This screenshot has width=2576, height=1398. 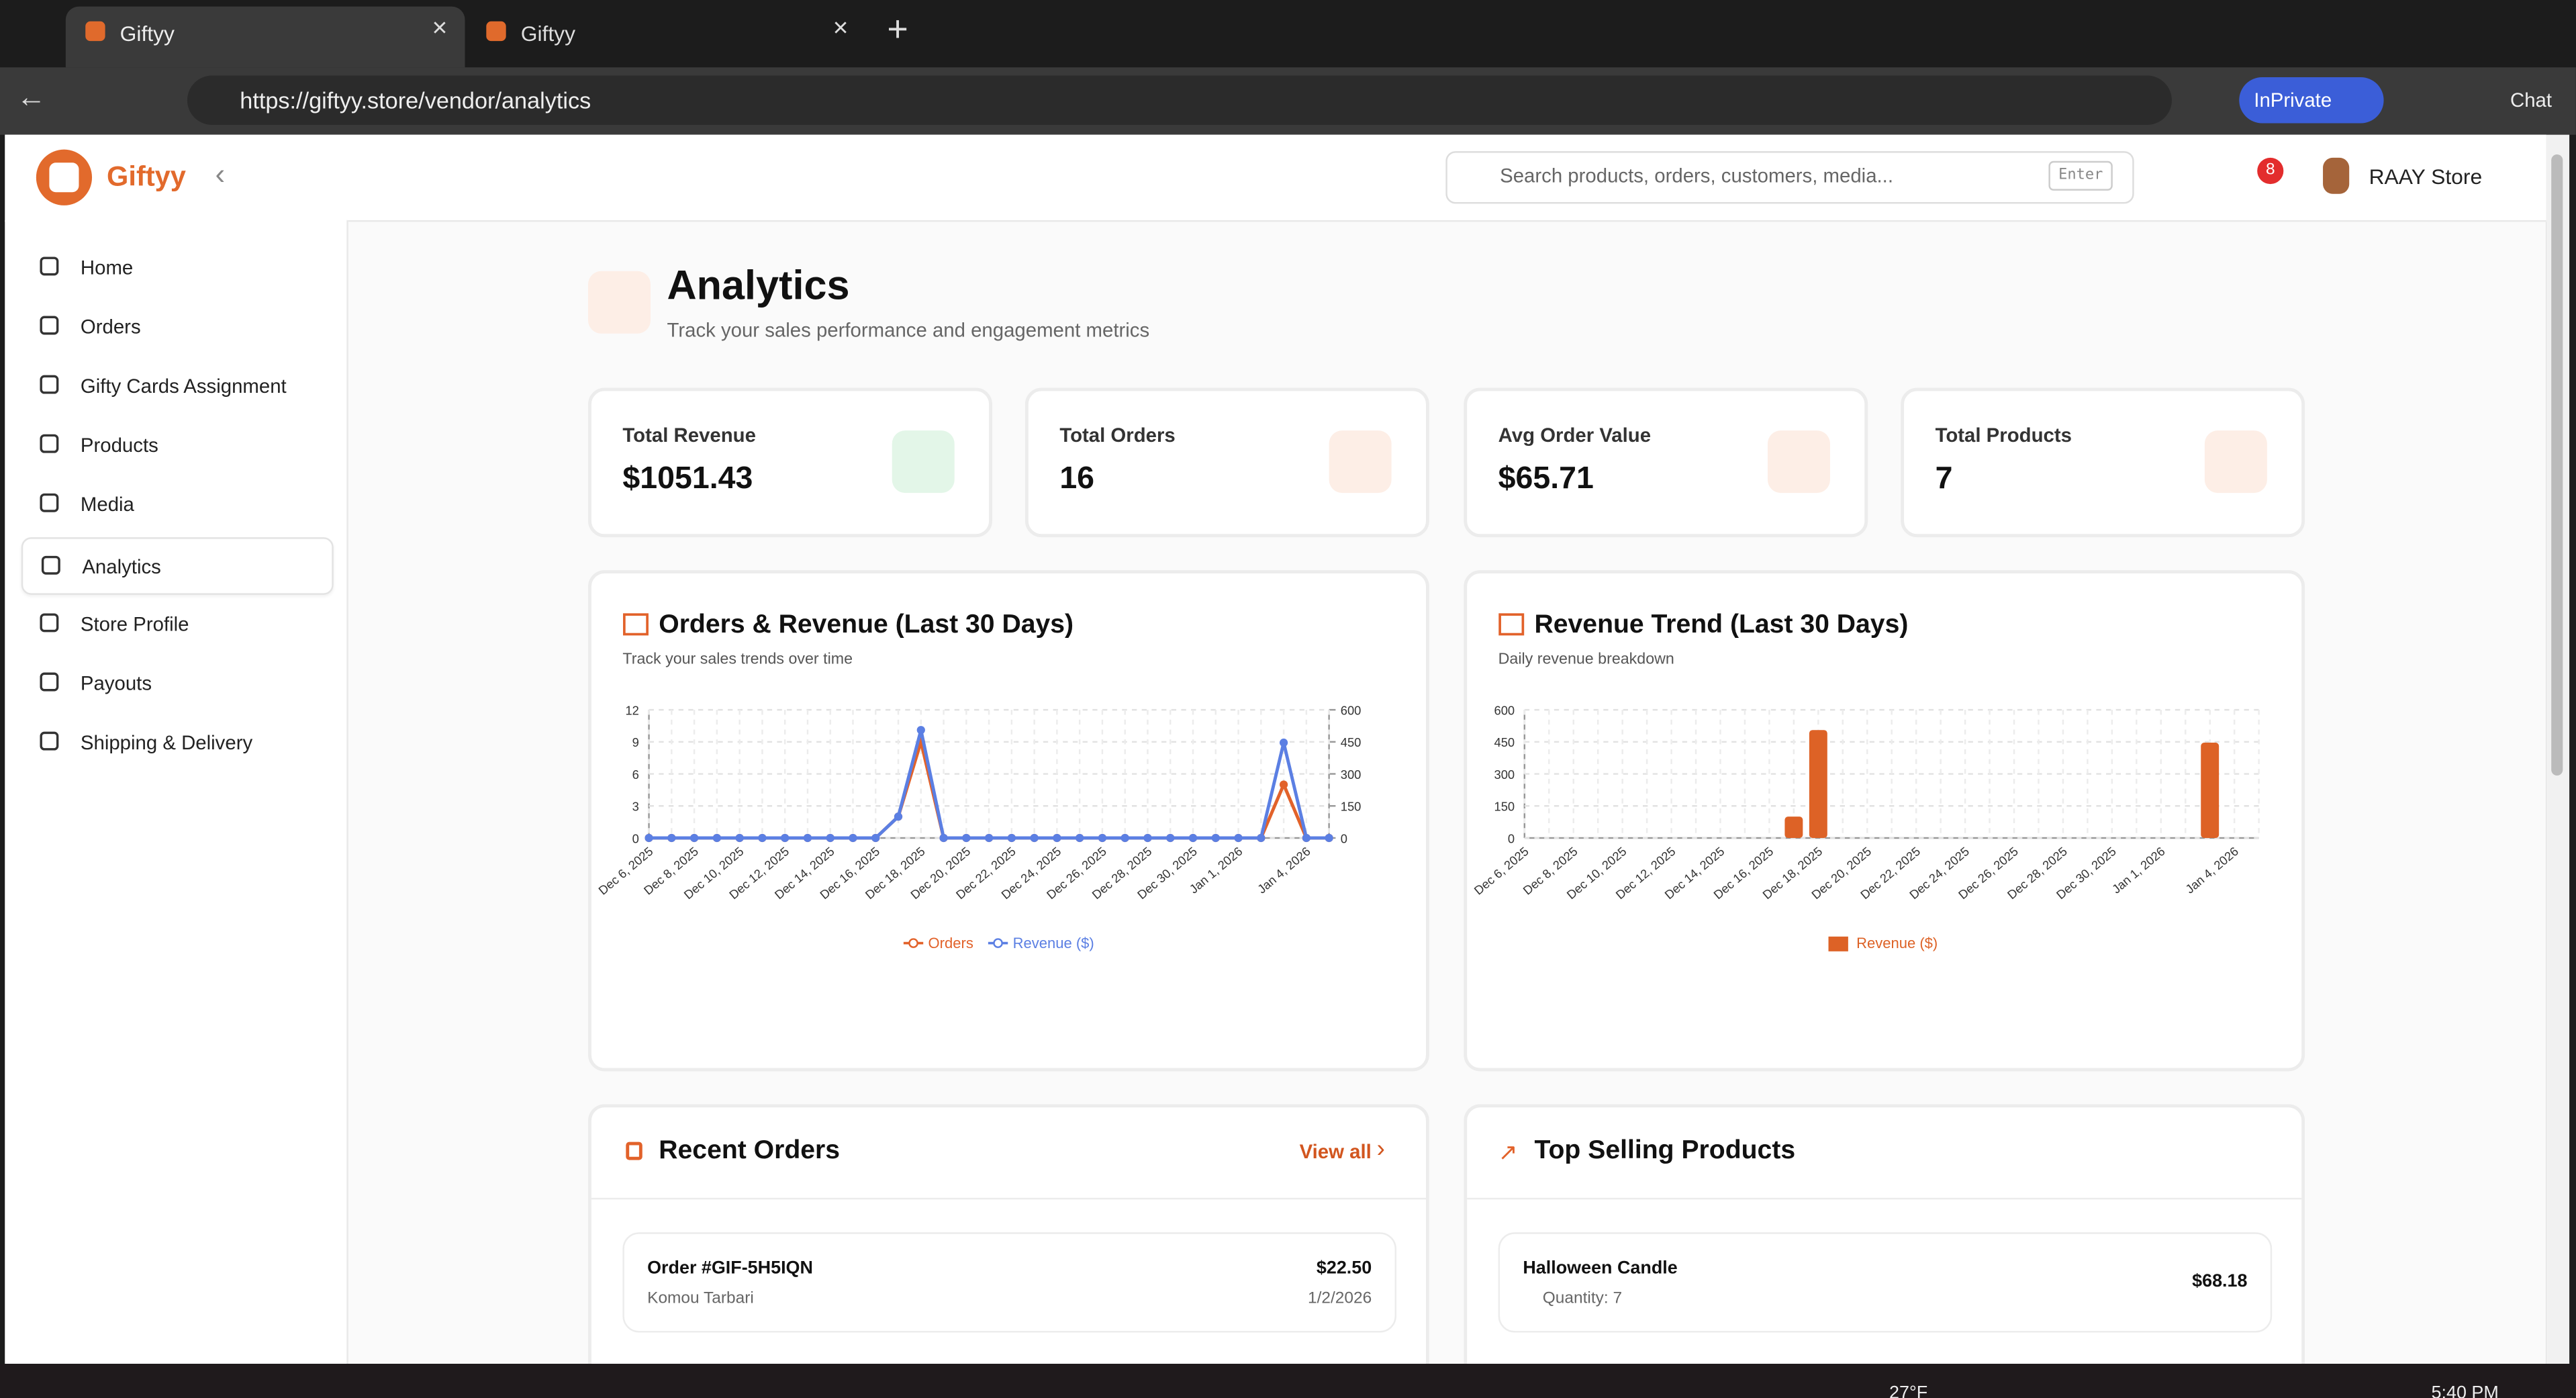 What do you see at coordinates (1275, 178) in the screenshot?
I see `header` at bounding box center [1275, 178].